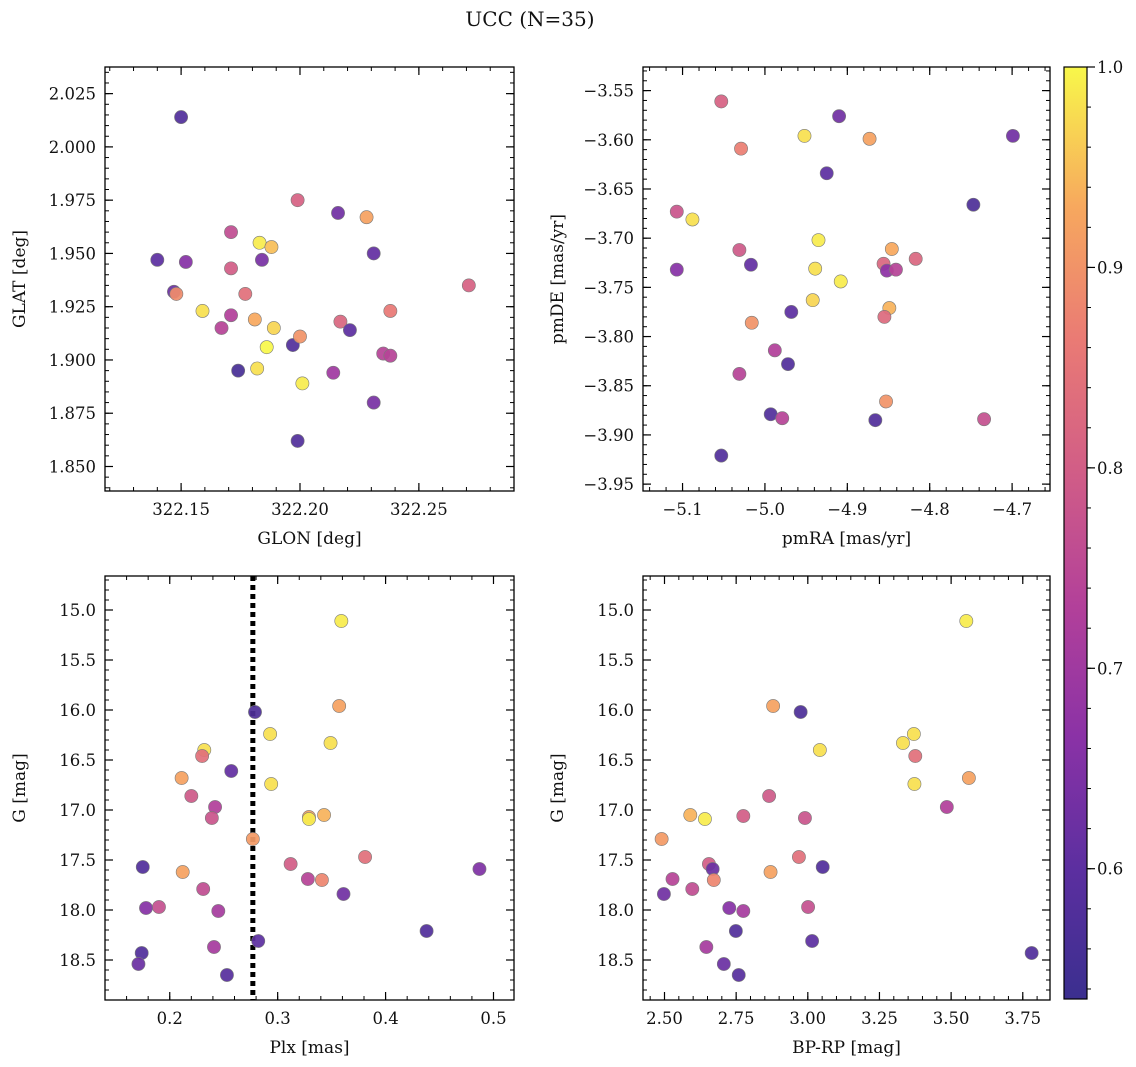 Image resolution: width=1136 pixels, height=1067 pixels. Describe the element at coordinates (278, 1018) in the screenshot. I see `x-tick-label: 0.3` at that location.